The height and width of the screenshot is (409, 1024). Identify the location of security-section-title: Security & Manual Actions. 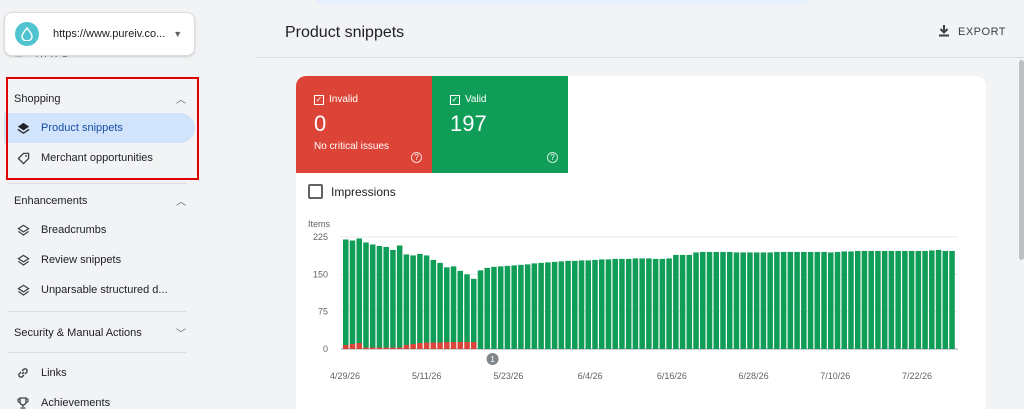
(78, 332).